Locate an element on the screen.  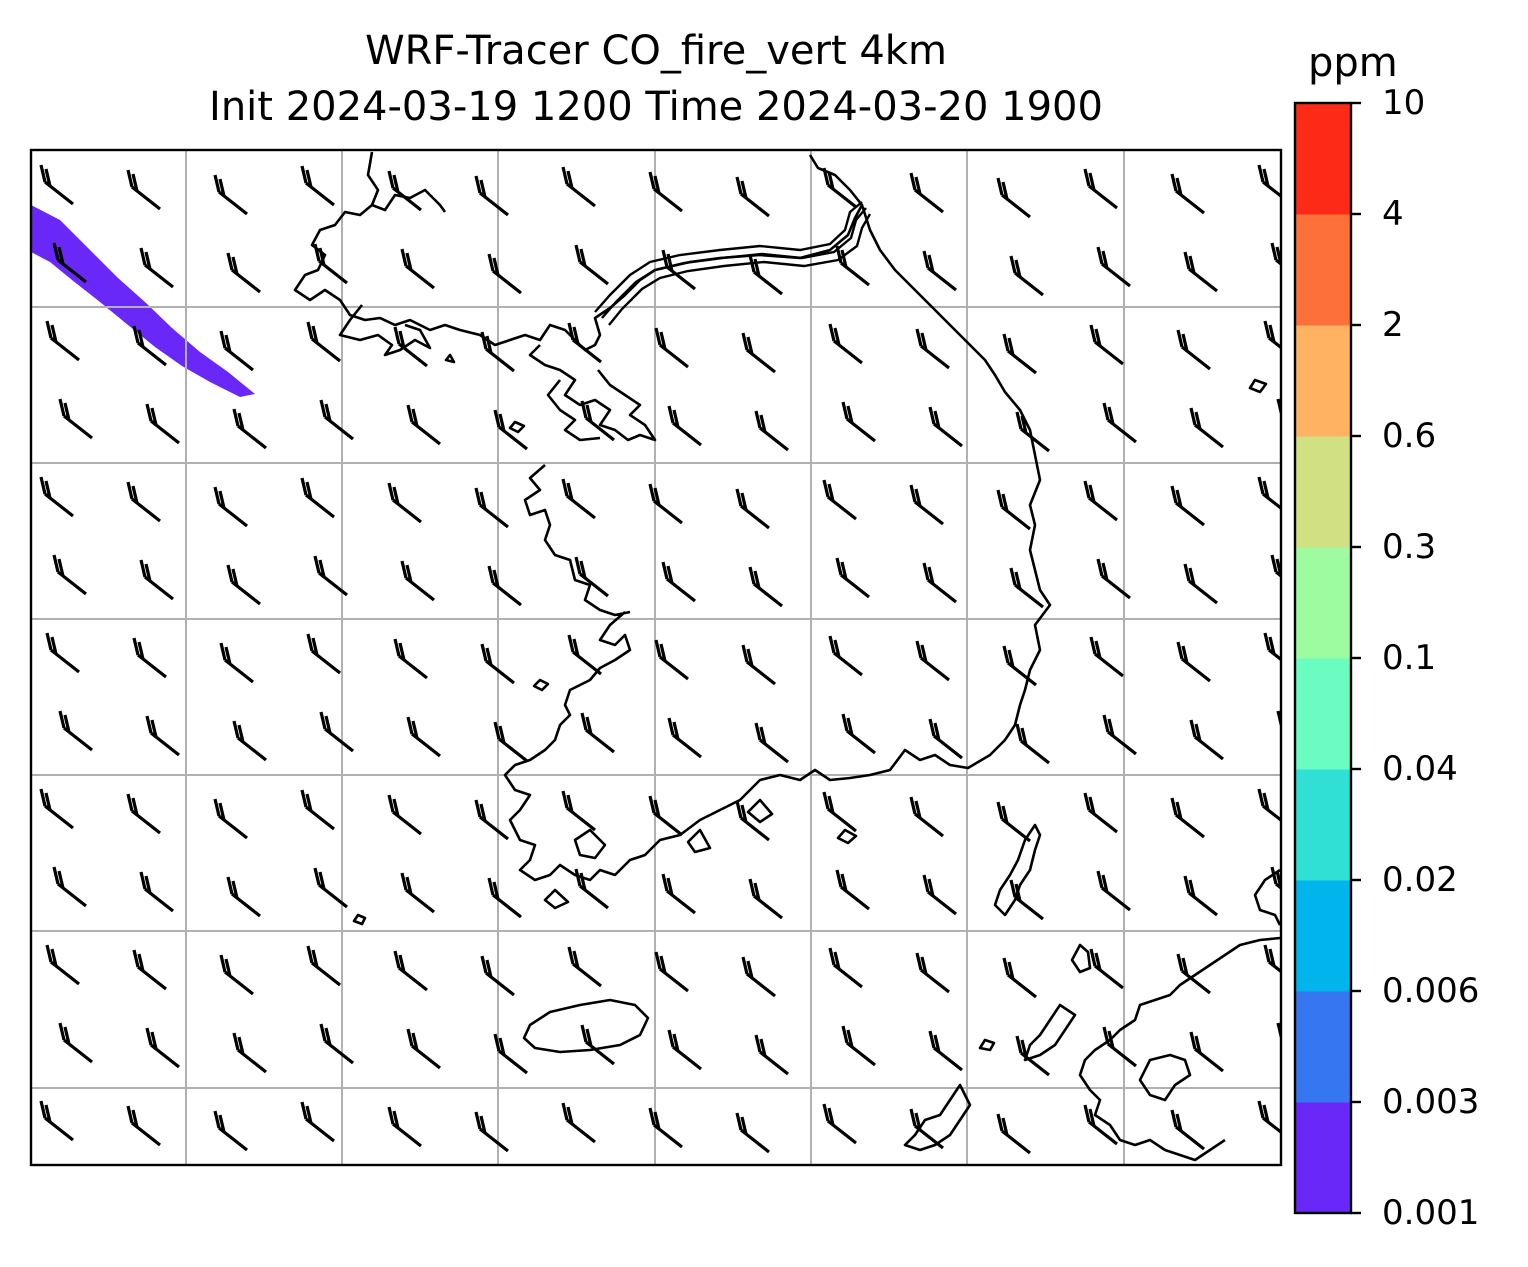
colorbar-tick-label: 10 is located at coordinates (1404, 103).